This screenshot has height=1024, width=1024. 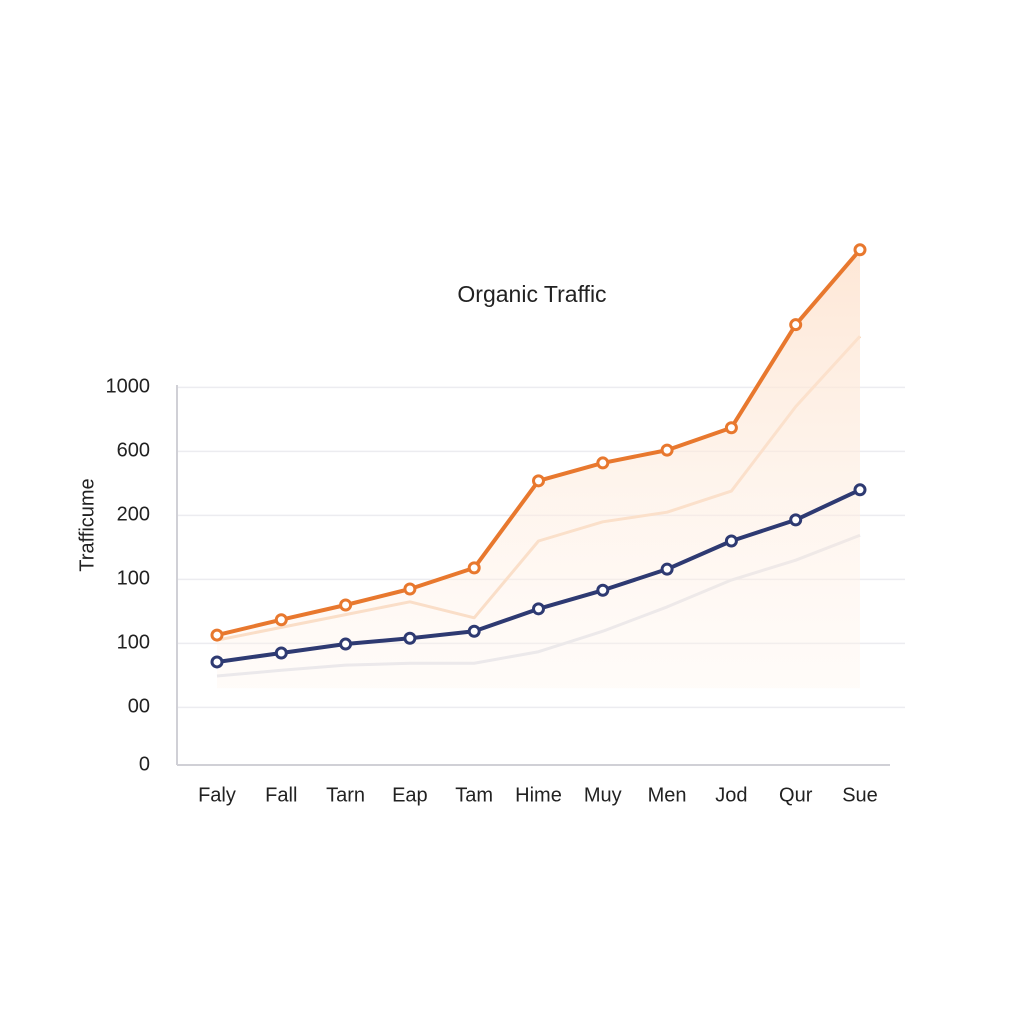 I want to click on x-tick-label: Jod, so click(x=731, y=795).